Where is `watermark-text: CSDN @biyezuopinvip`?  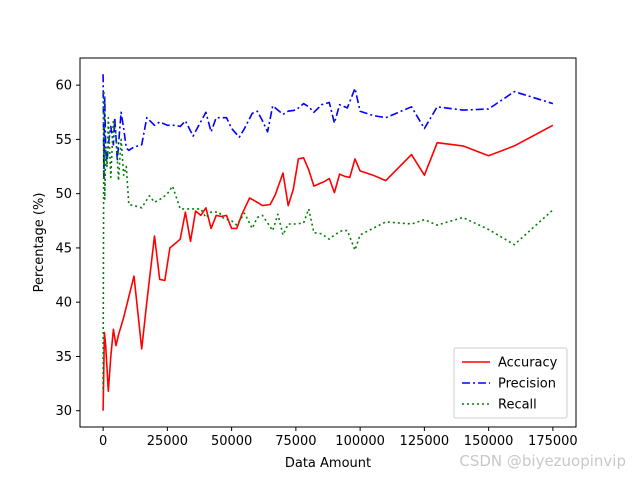 watermark-text: CSDN @biyezuopinvip is located at coordinates (542, 461).